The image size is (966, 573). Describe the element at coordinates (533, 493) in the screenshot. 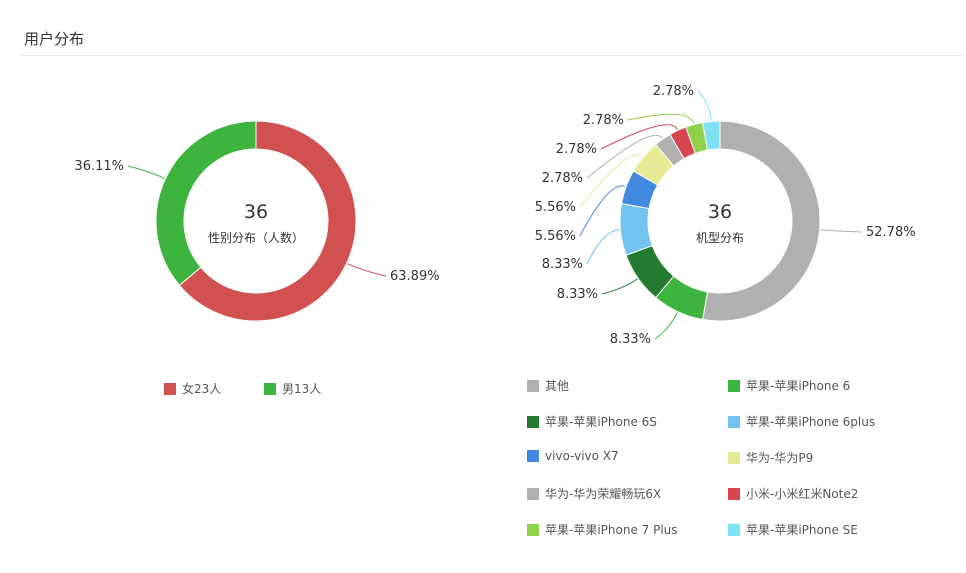

I see `device-legend-item-6-swatch` at that location.